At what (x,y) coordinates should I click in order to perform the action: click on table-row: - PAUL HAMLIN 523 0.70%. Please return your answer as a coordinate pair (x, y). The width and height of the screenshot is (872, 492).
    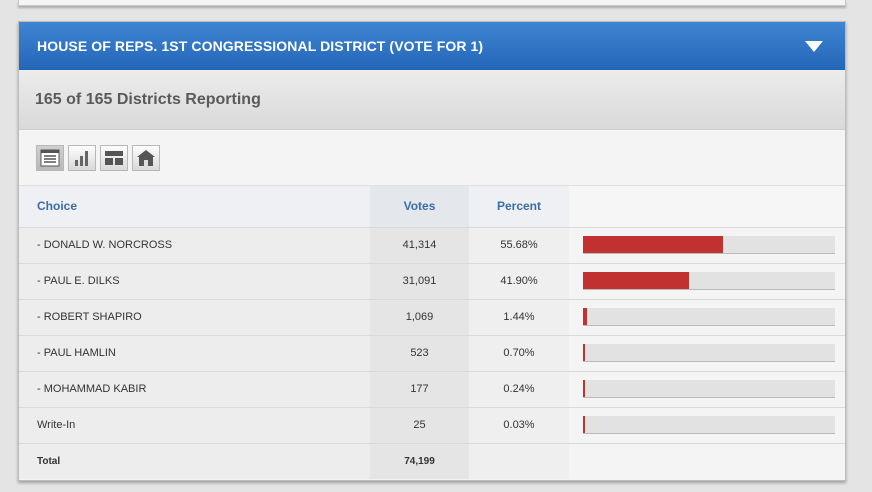
    Looking at the image, I should click on (432, 352).